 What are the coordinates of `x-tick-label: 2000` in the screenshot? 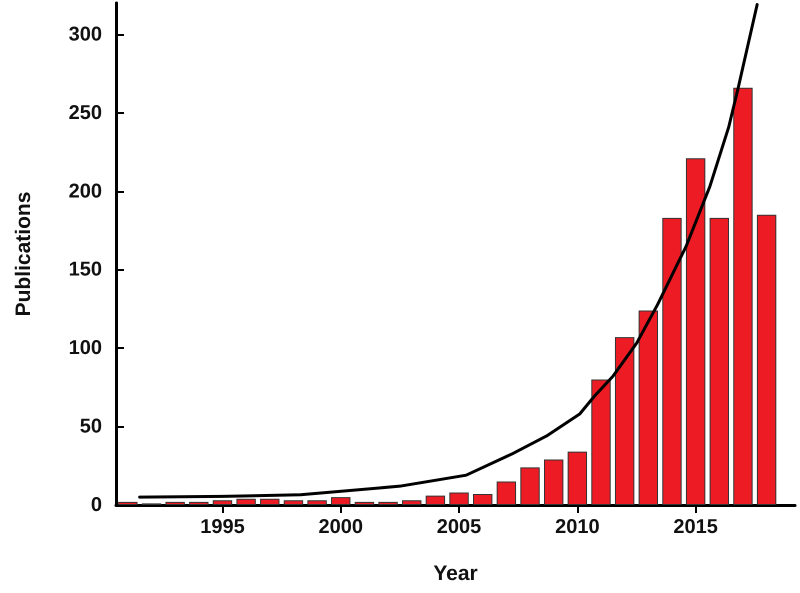 It's located at (341, 527).